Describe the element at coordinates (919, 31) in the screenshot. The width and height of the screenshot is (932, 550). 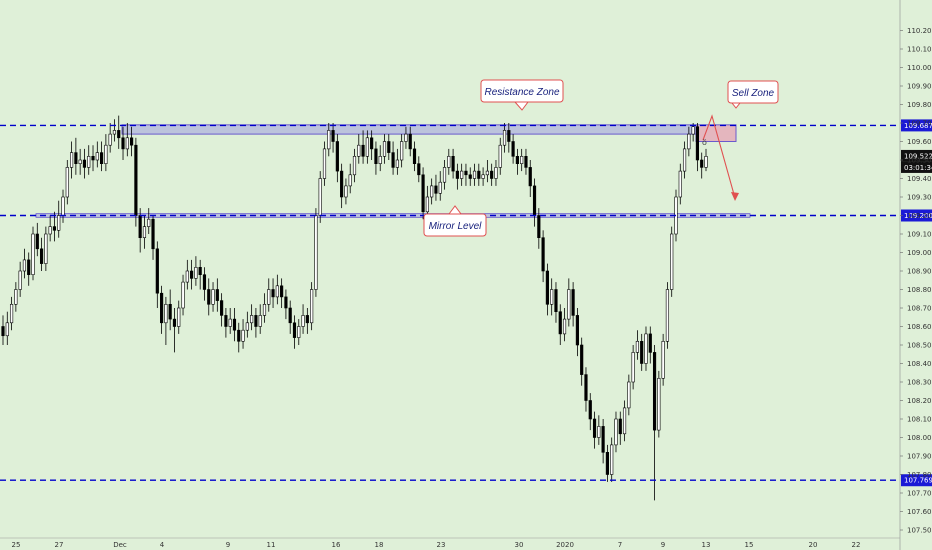
I see `y-tick-label: 110.200` at that location.